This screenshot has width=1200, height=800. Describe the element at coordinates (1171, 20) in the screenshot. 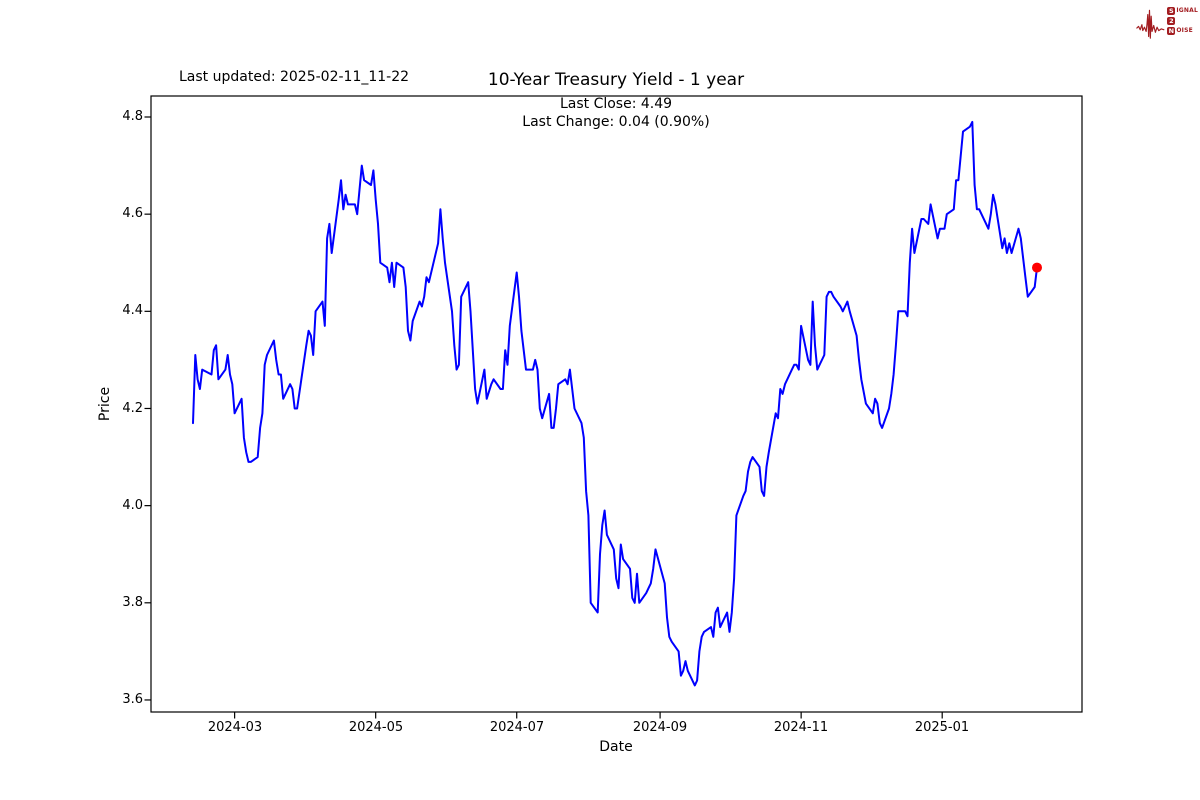

I see `logo-letter-2: 2` at that location.